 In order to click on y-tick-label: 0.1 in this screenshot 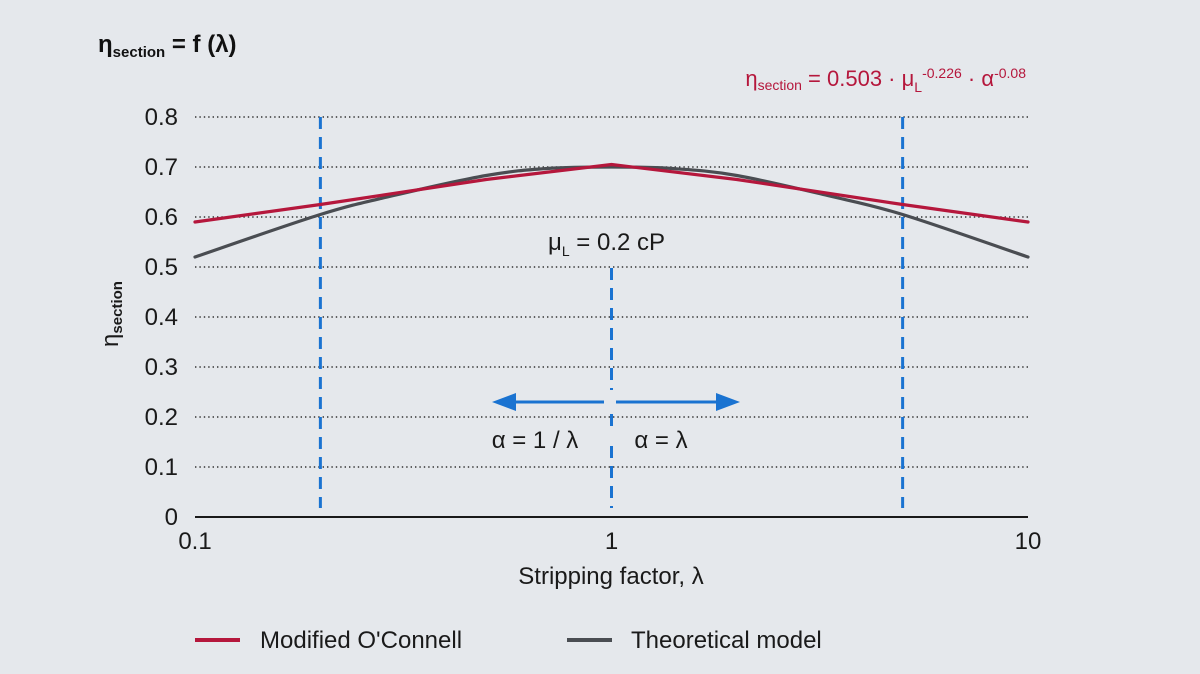, I will do `click(161, 467)`.